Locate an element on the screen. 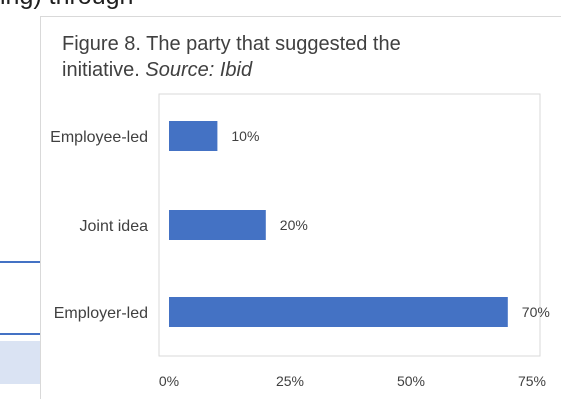 Image resolution: width=561 pixels, height=399 pixels. bar-employee-led is located at coordinates (193, 136).